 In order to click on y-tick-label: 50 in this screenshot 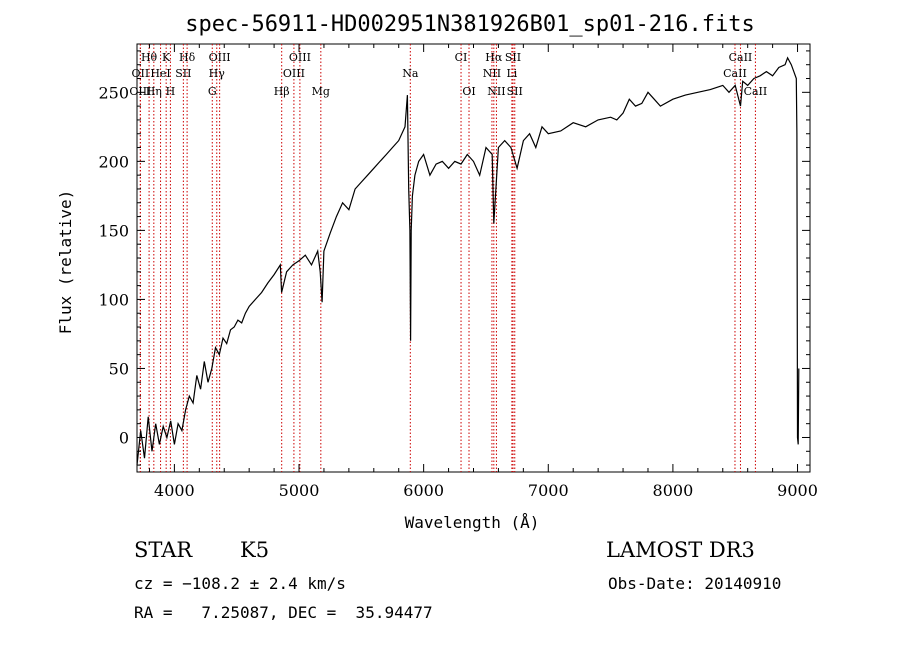, I will do `click(119, 368)`.